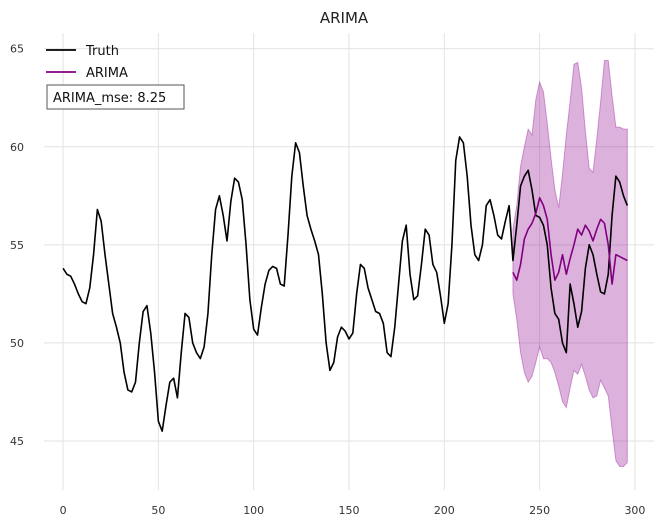 The image size is (664, 527). Describe the element at coordinates (87, 62) in the screenshot. I see `legend: Truth ARIMA` at that location.